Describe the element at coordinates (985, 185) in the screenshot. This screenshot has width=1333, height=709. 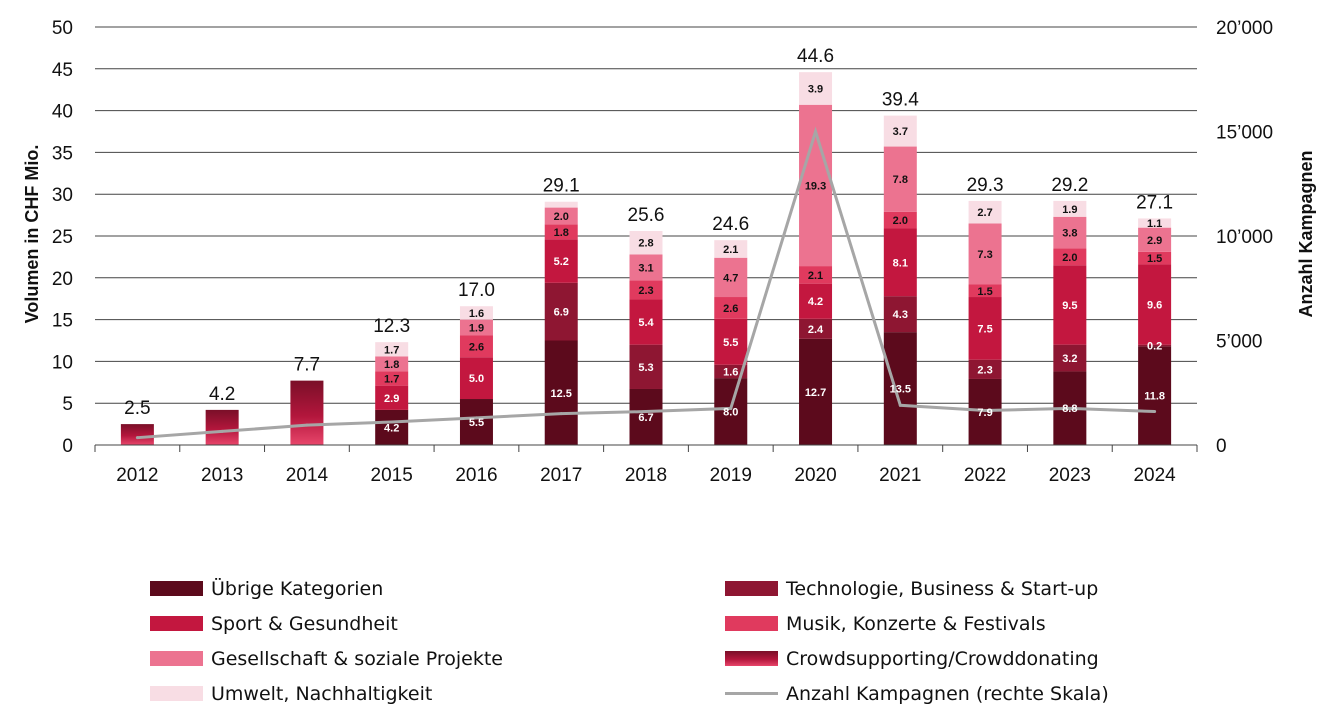
I see `total-label: 29.3` at that location.